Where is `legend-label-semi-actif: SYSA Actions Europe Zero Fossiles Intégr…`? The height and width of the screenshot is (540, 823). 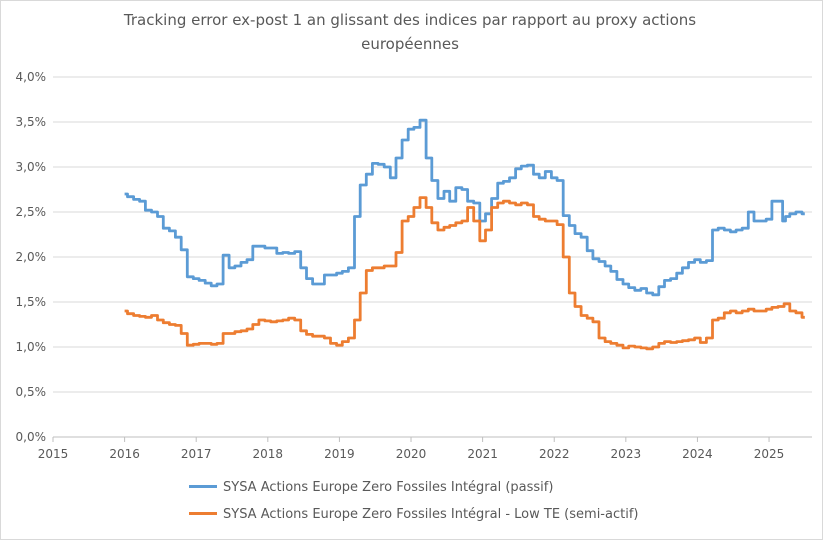
legend-label-semi-actif: SYSA Actions Europe Zero Fossiles Intégr… is located at coordinates (431, 514).